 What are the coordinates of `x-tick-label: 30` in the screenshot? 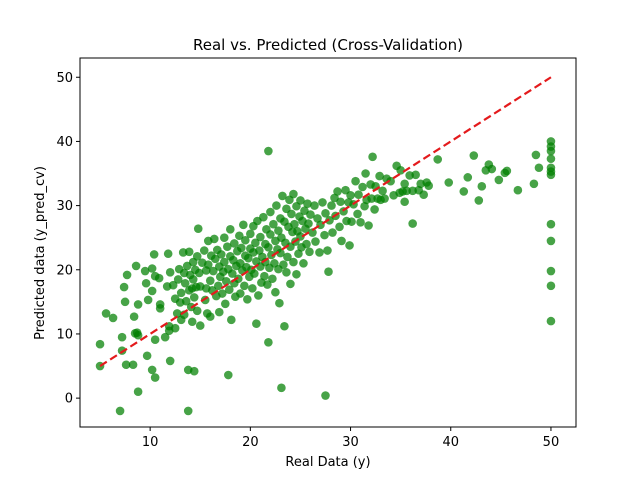 It's located at (350, 442).